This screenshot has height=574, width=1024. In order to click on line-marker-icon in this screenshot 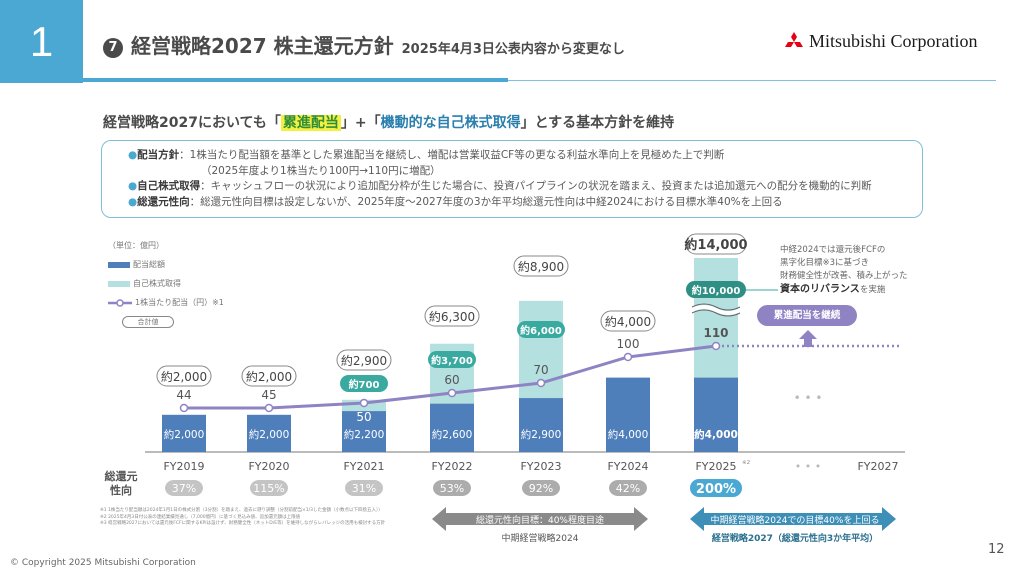, I will do `click(120, 302)`.